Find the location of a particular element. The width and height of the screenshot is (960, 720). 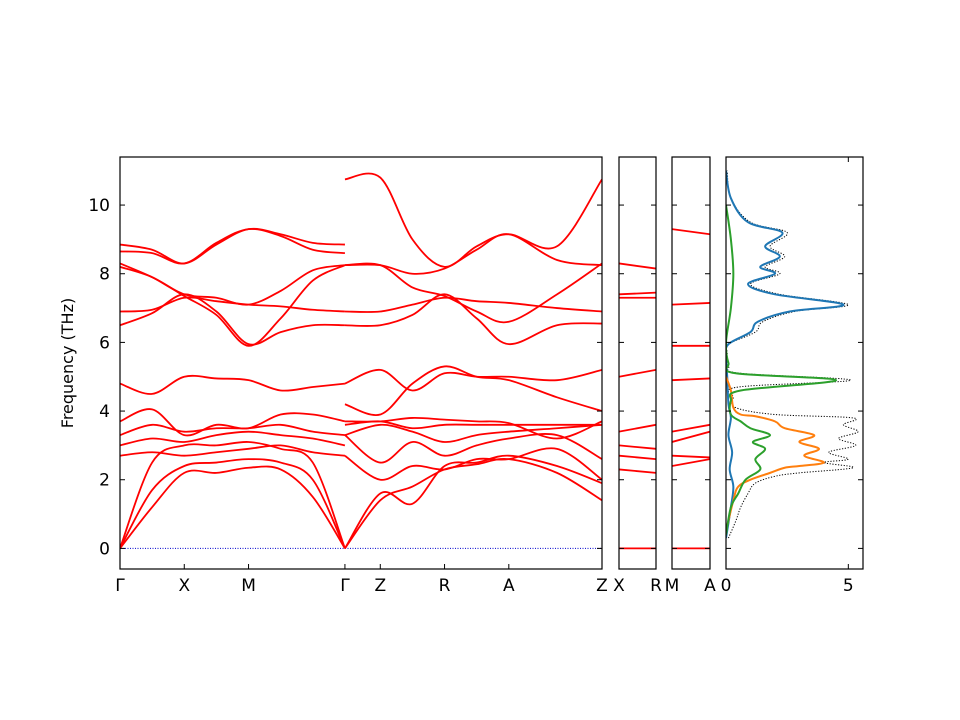

y-tick-label: 8 is located at coordinates (104, 275).